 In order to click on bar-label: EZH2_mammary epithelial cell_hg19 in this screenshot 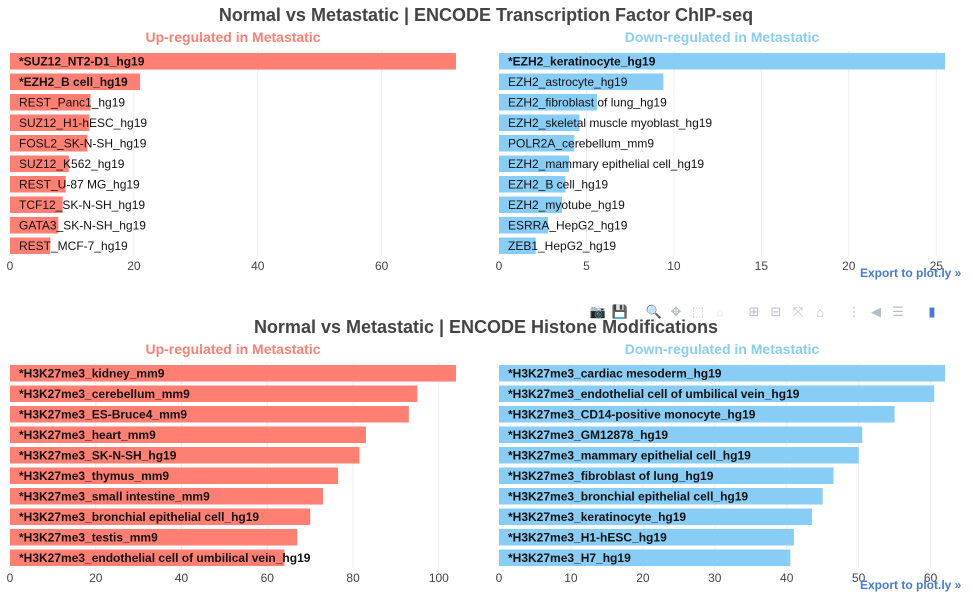, I will do `click(606, 164)`.